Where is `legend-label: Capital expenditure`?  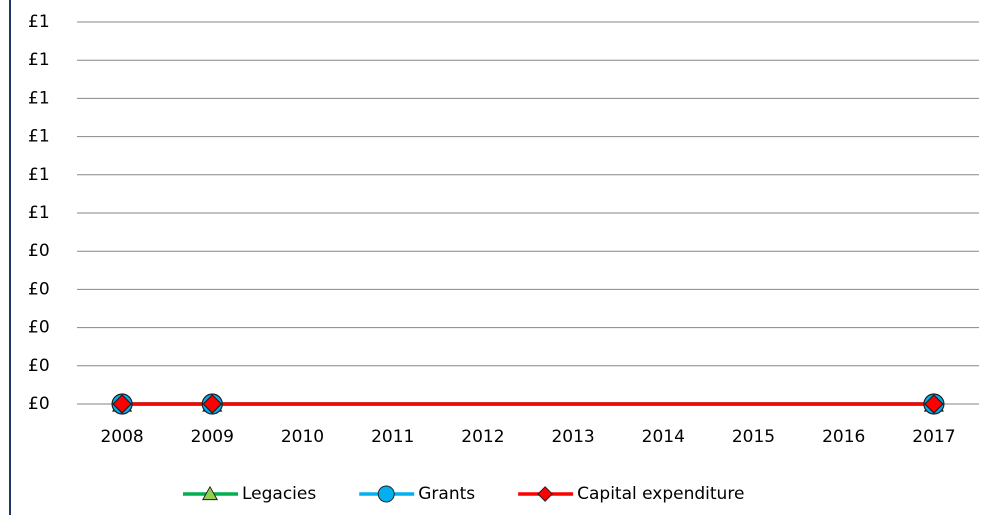
legend-label: Capital expenditure is located at coordinates (660, 494).